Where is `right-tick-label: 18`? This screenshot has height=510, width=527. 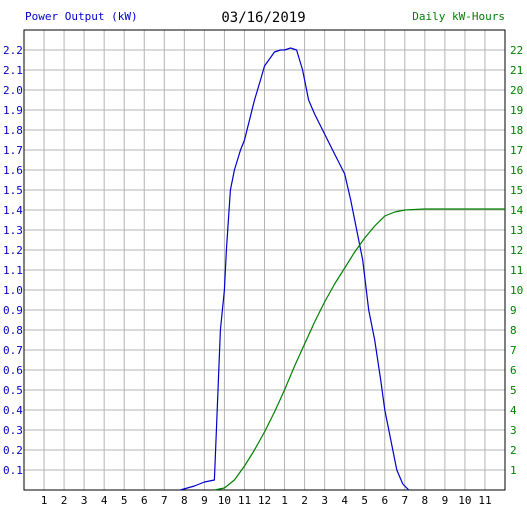
right-tick-label: 18 is located at coordinates (516, 130).